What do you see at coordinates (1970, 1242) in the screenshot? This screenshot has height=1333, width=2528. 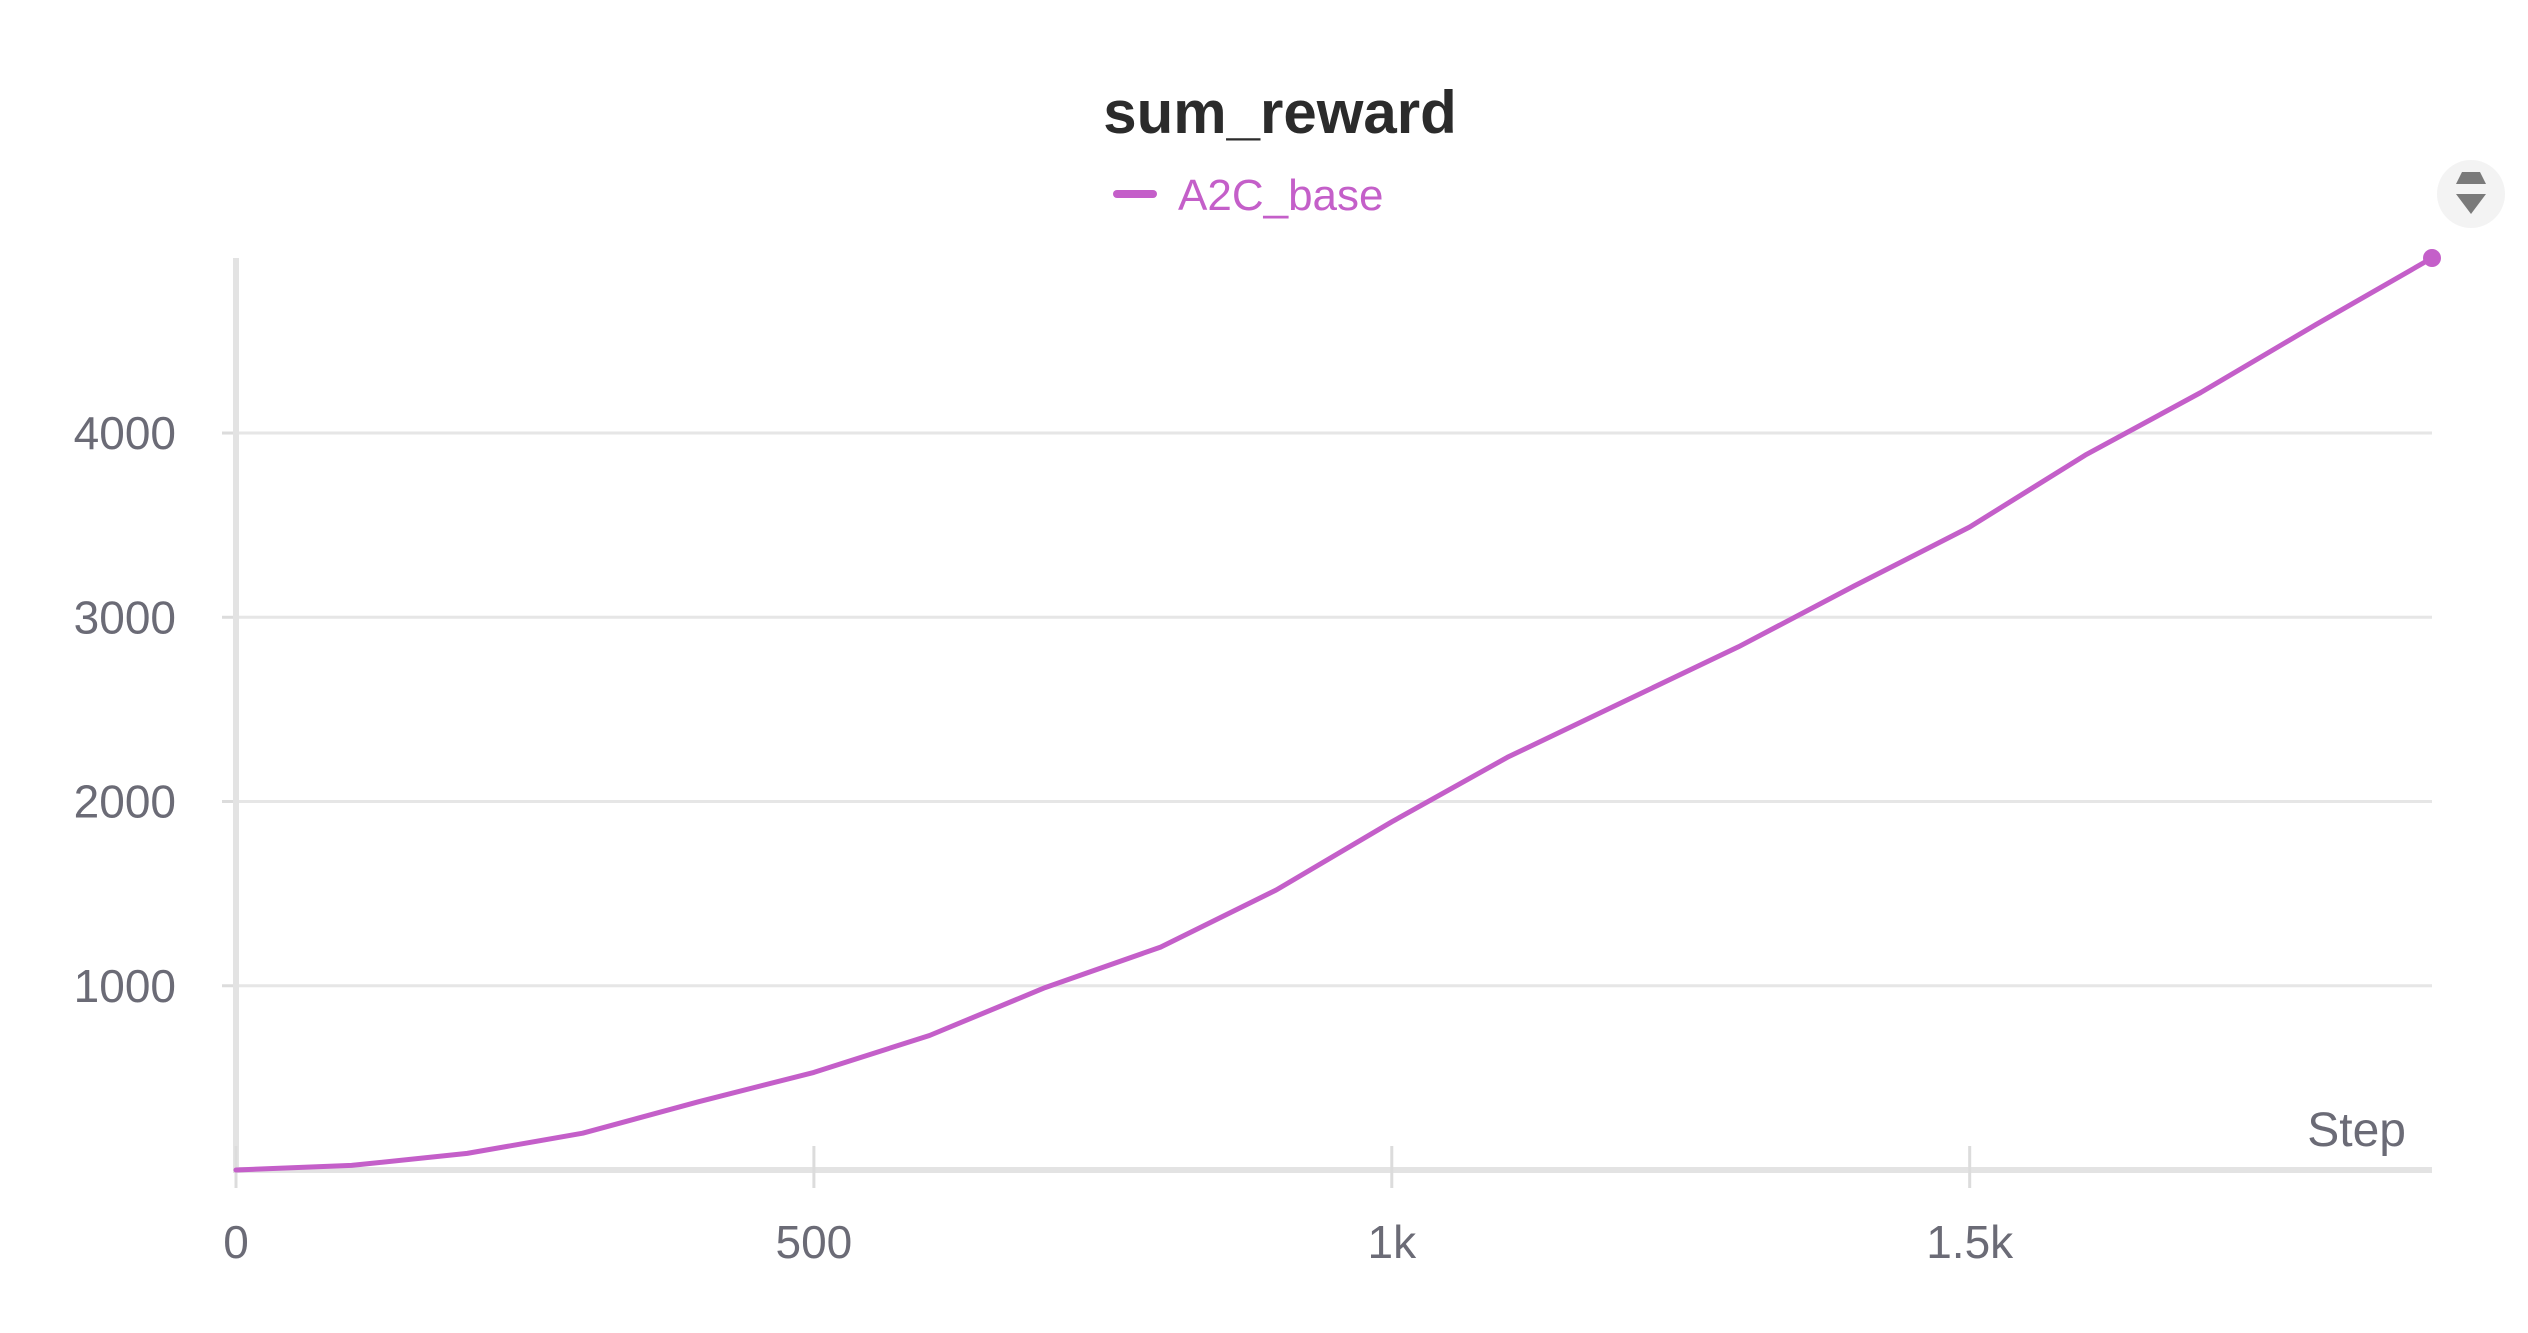 I see `x-tick-label: 1.5k` at bounding box center [1970, 1242].